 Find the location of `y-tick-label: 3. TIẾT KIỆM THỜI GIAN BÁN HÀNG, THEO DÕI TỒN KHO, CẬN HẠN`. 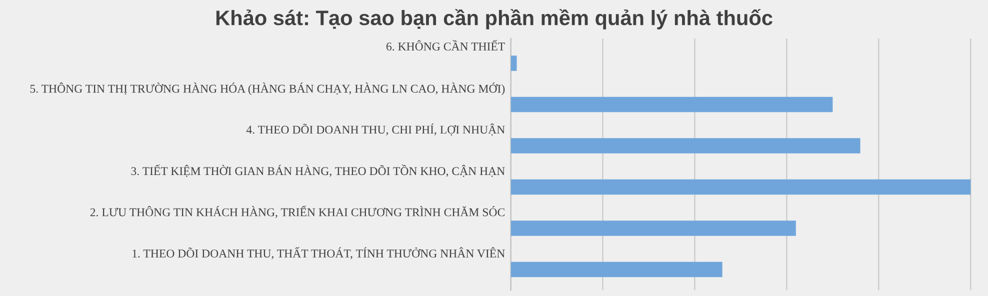

y-tick-label: 3. TIẾT KIỆM THỜI GIAN BÁN HÀNG, THEO DÕI TỒN KHO, CẬN HẠN is located at coordinates (318, 170).